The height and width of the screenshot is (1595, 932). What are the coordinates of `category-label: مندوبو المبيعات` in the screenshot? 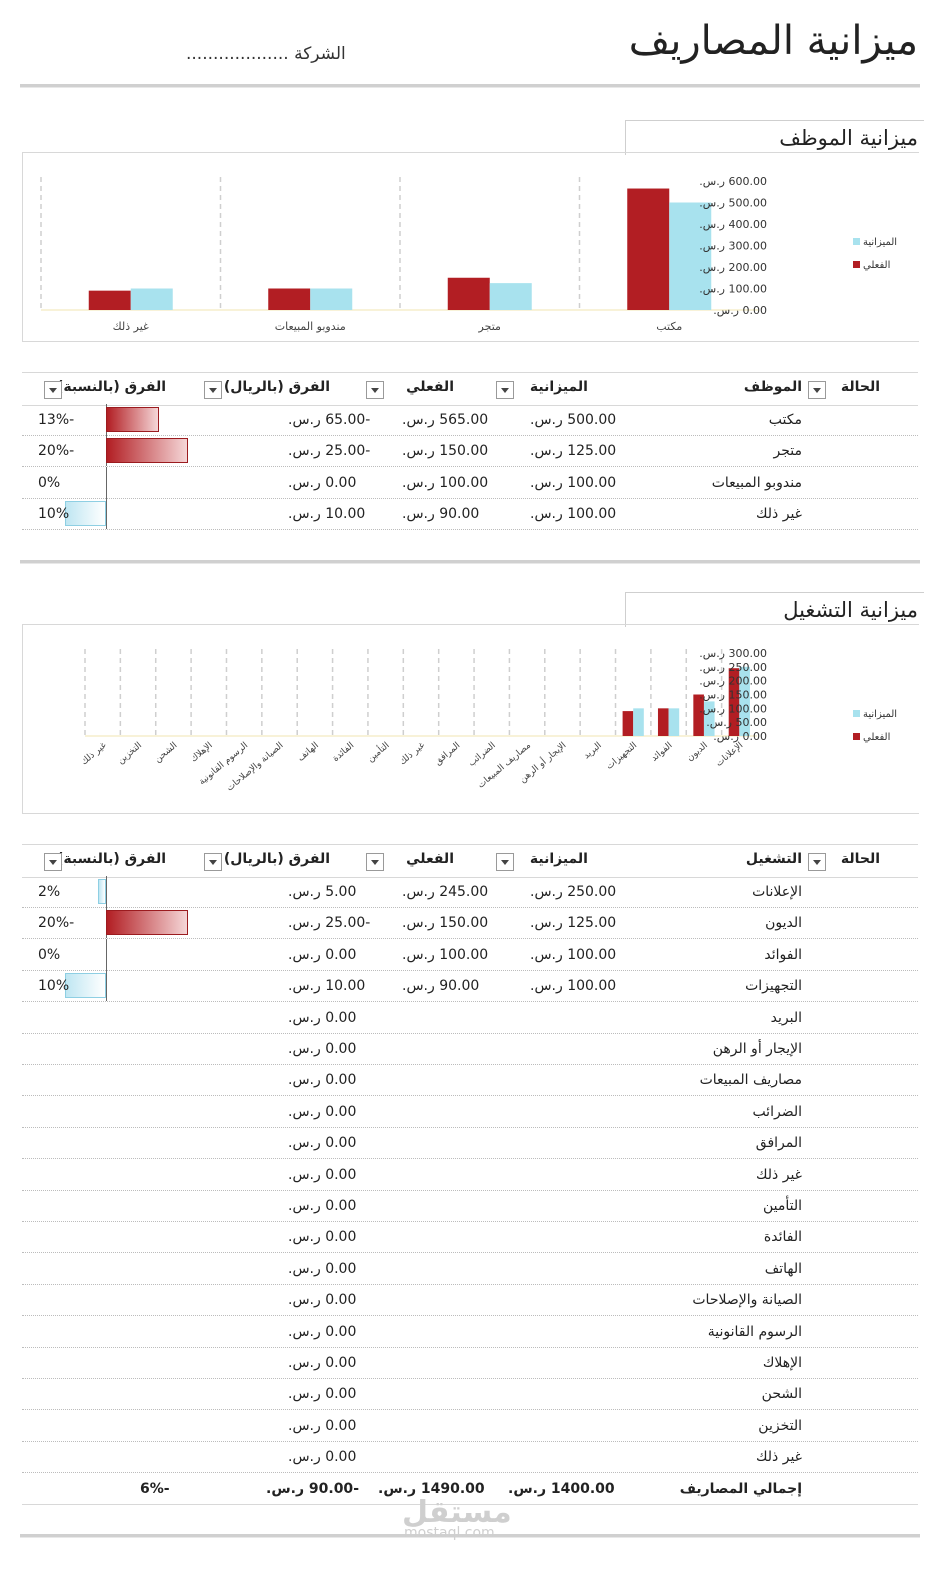 It's located at (310, 326).